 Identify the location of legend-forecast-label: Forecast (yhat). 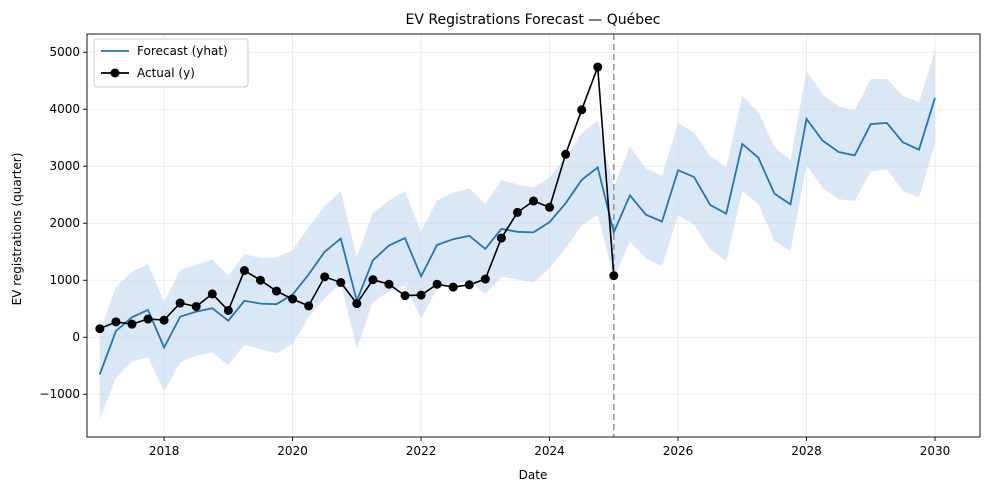
(182, 51).